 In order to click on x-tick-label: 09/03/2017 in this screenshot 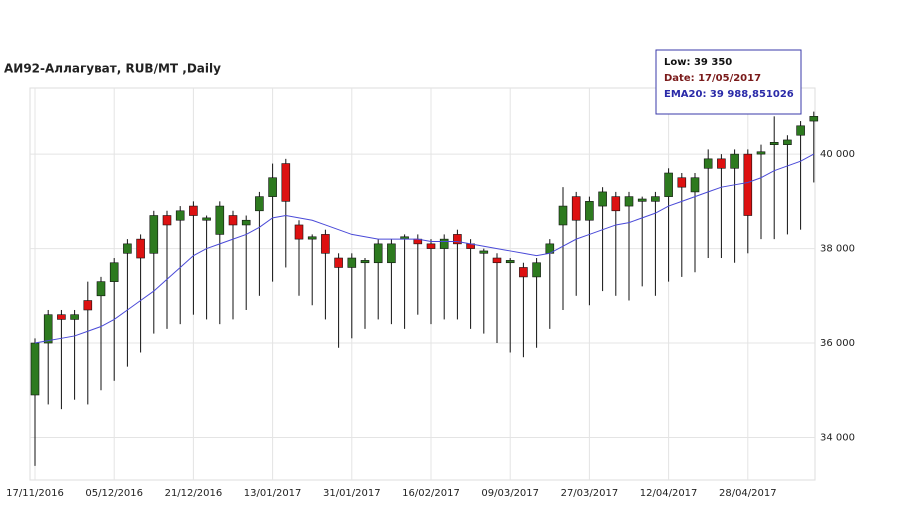, I will do `click(510, 493)`.